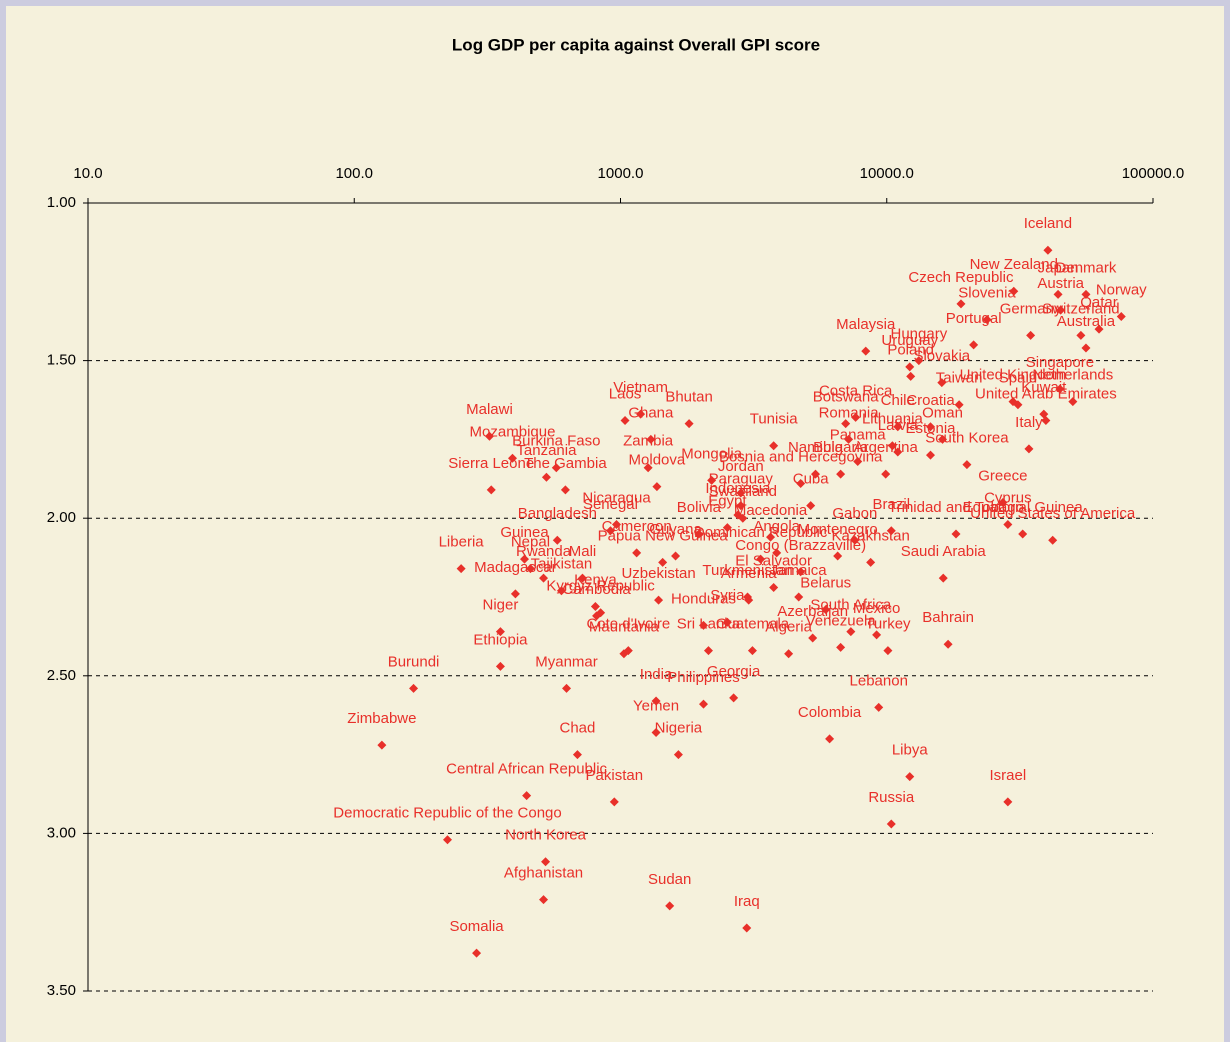  I want to click on point-label: Myanmar, so click(566, 661).